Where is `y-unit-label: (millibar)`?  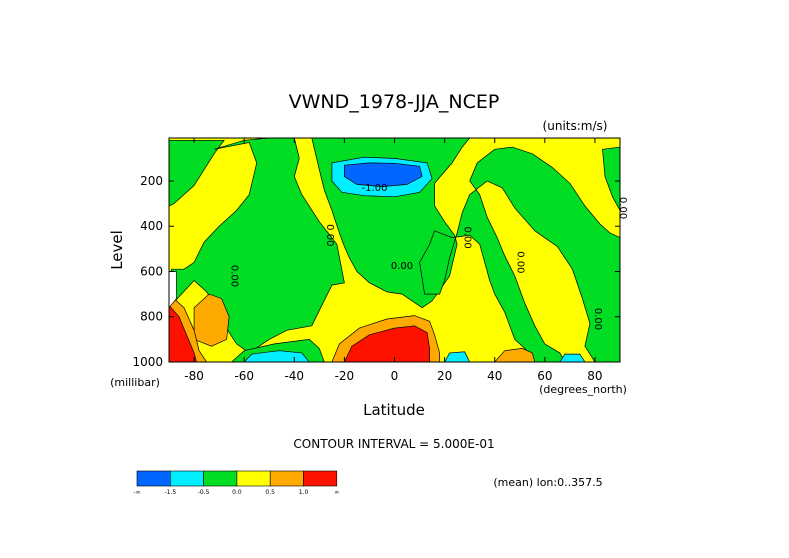 y-unit-label: (millibar) is located at coordinates (135, 382).